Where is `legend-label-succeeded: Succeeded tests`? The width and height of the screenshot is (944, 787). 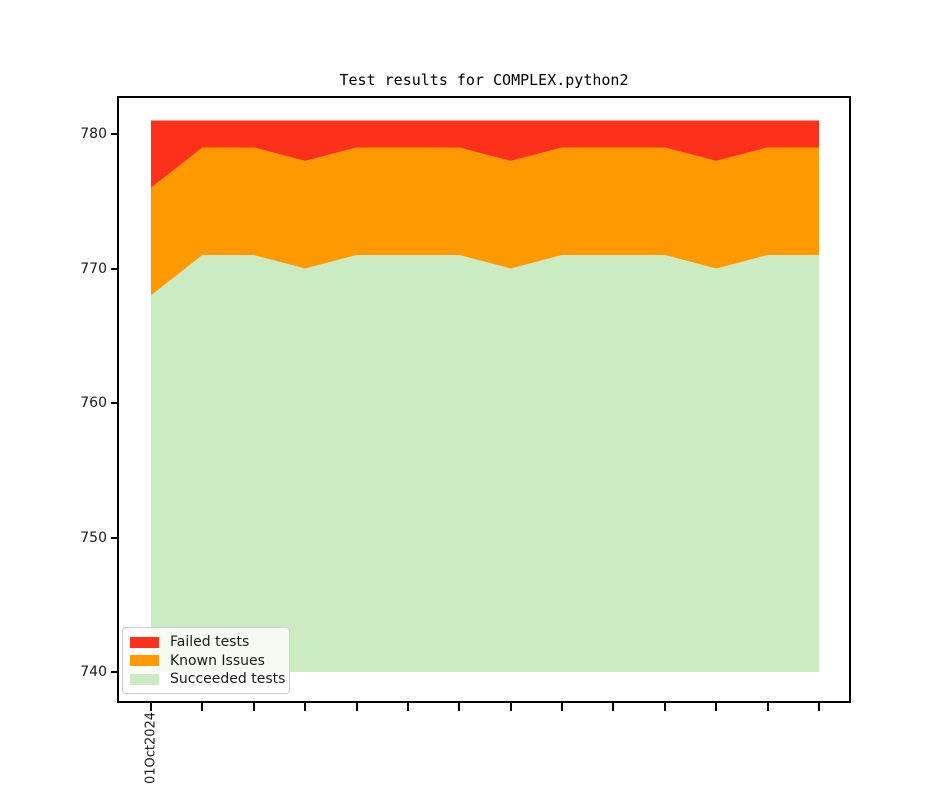 legend-label-succeeded: Succeeded tests is located at coordinates (228, 679).